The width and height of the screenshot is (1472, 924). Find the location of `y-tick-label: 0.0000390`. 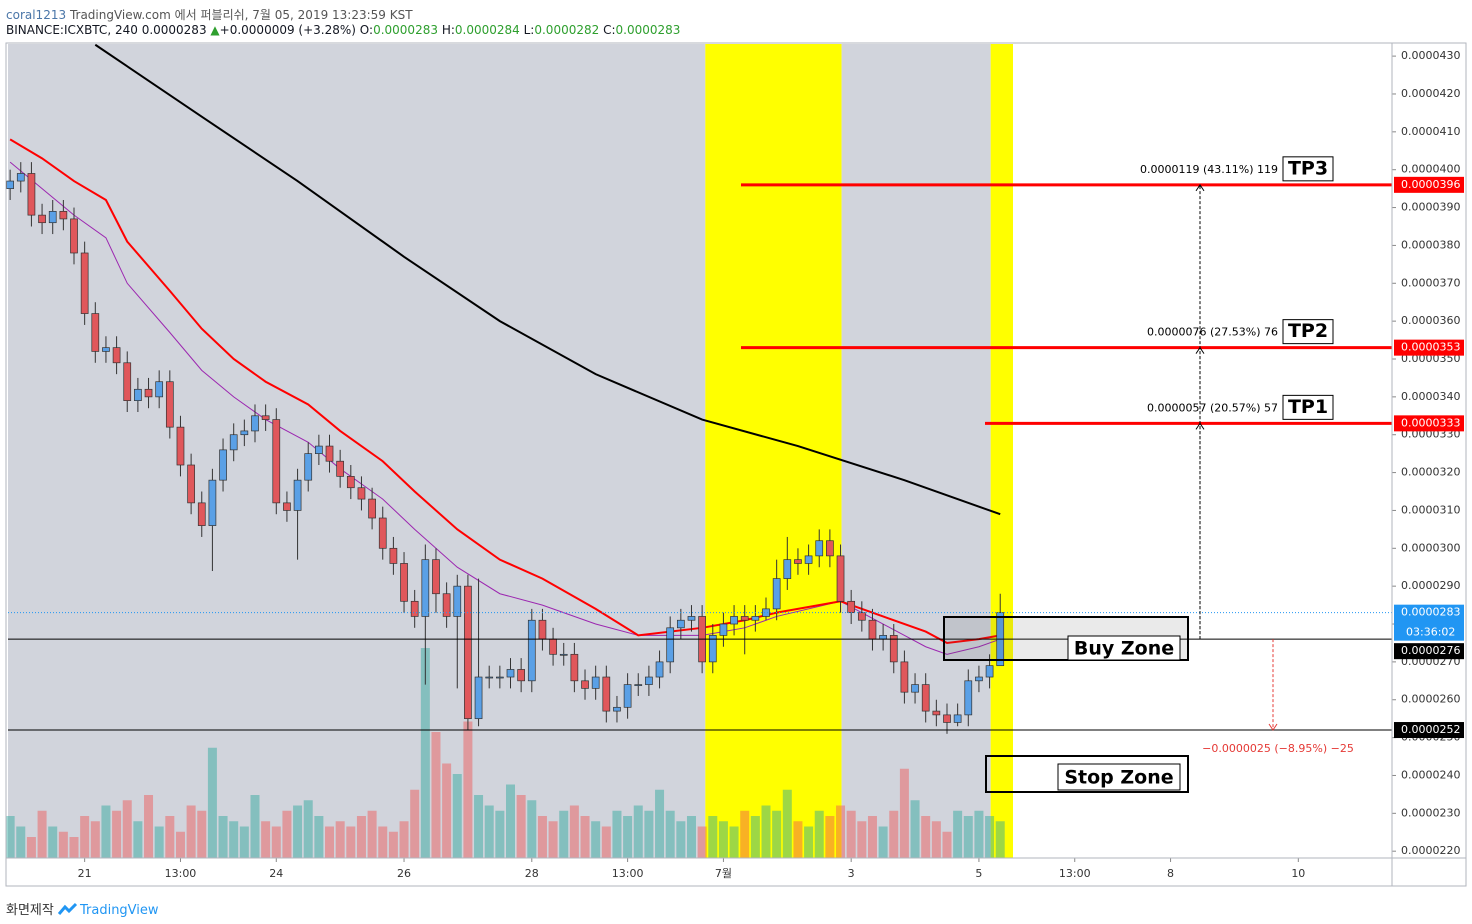

y-tick-label: 0.0000390 is located at coordinates (1431, 207).